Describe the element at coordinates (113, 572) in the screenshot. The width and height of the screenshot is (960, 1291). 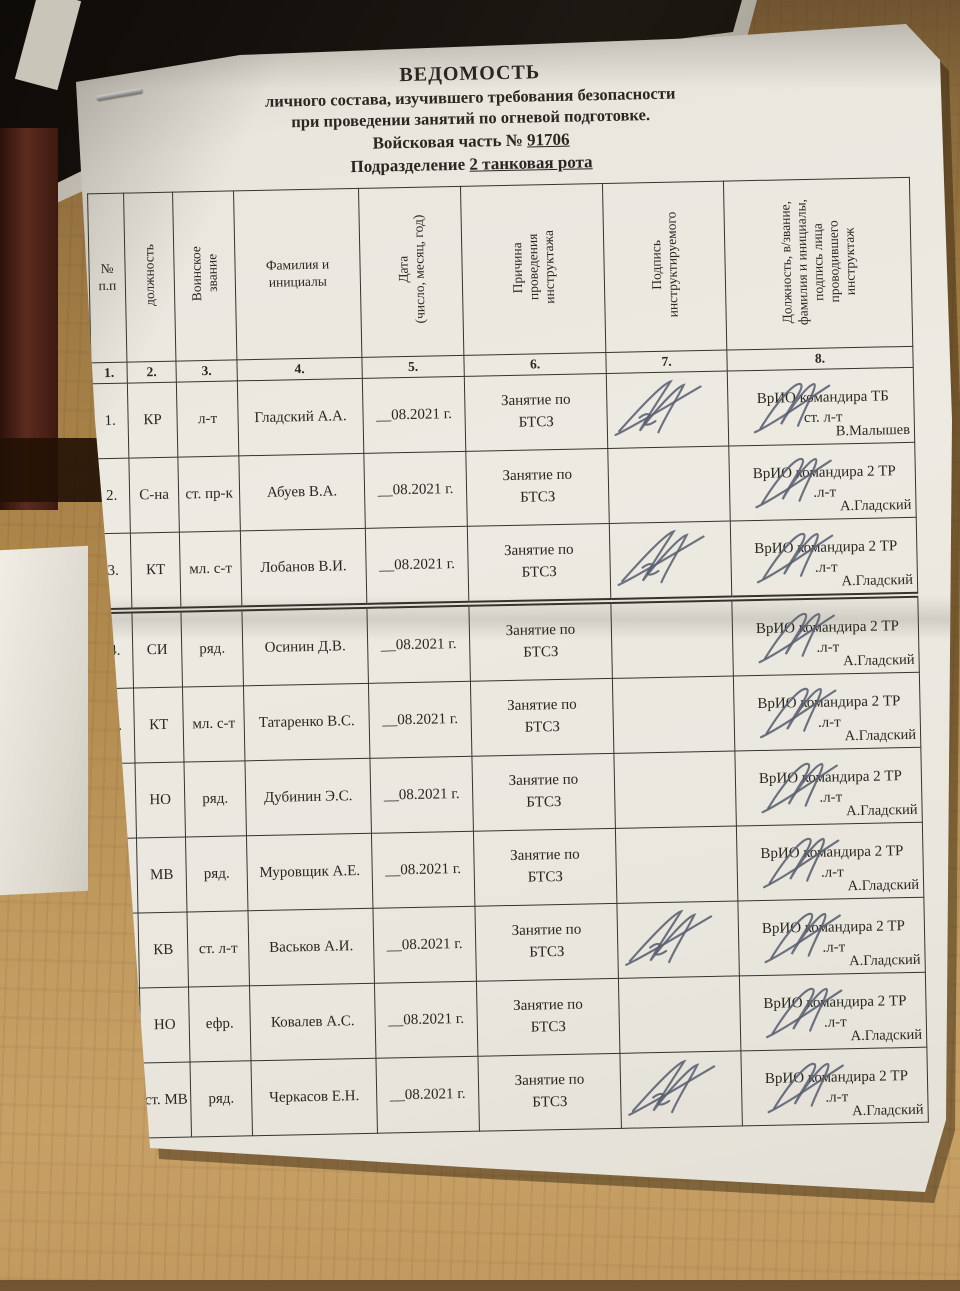
I see `row-index-cell: 3.` at that location.